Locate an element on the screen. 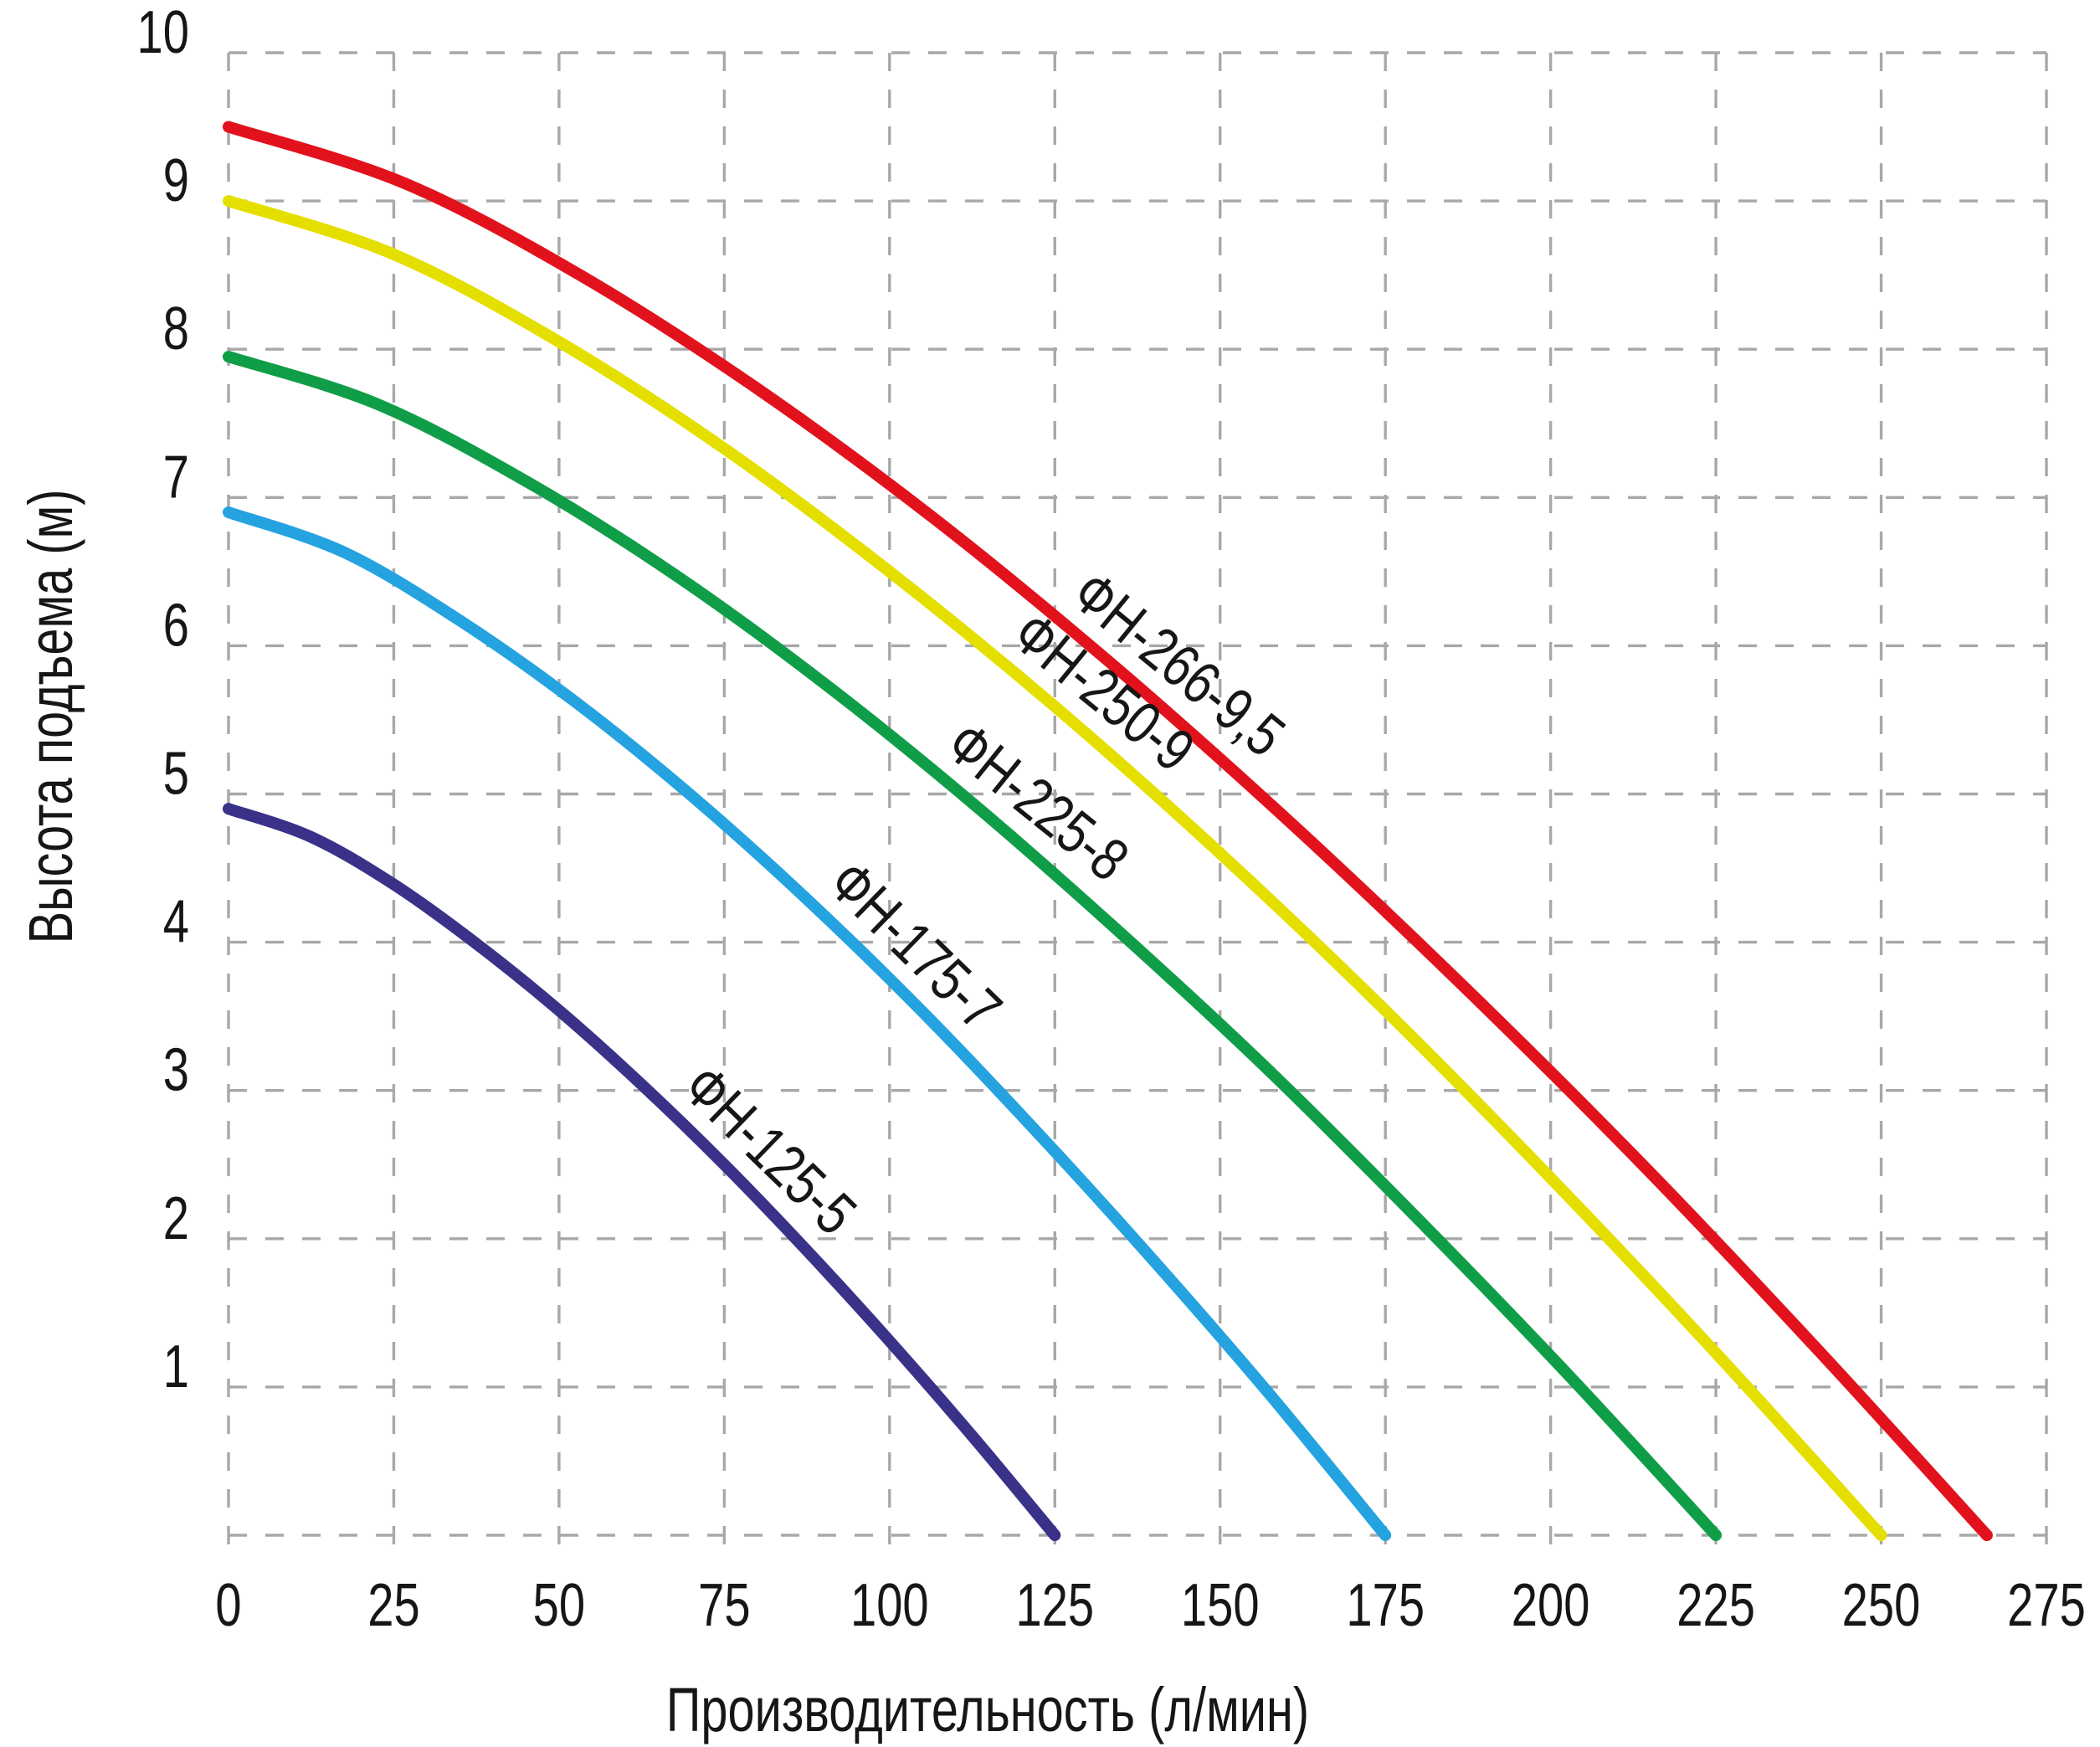 Image resolution: width=2100 pixels, height=1747 pixels. y-tick-label: 1 is located at coordinates (176, 1366).